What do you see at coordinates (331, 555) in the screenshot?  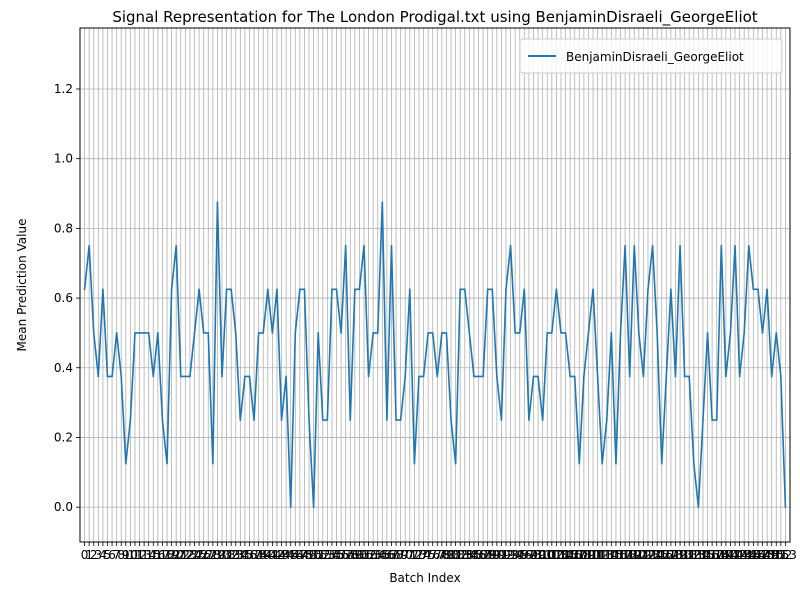 I see `x-tick-label: 54` at bounding box center [331, 555].